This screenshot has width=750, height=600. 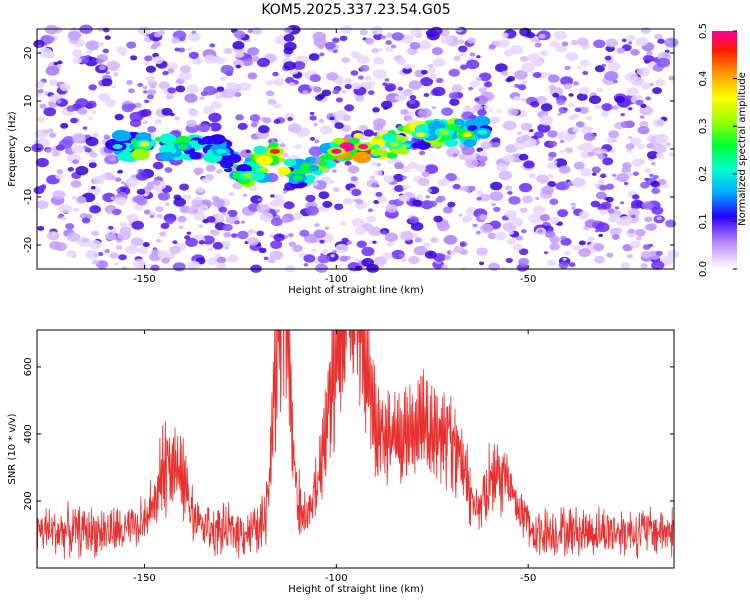 I want to click on colorbar-tick-label: 0.1, so click(x=703, y=221).